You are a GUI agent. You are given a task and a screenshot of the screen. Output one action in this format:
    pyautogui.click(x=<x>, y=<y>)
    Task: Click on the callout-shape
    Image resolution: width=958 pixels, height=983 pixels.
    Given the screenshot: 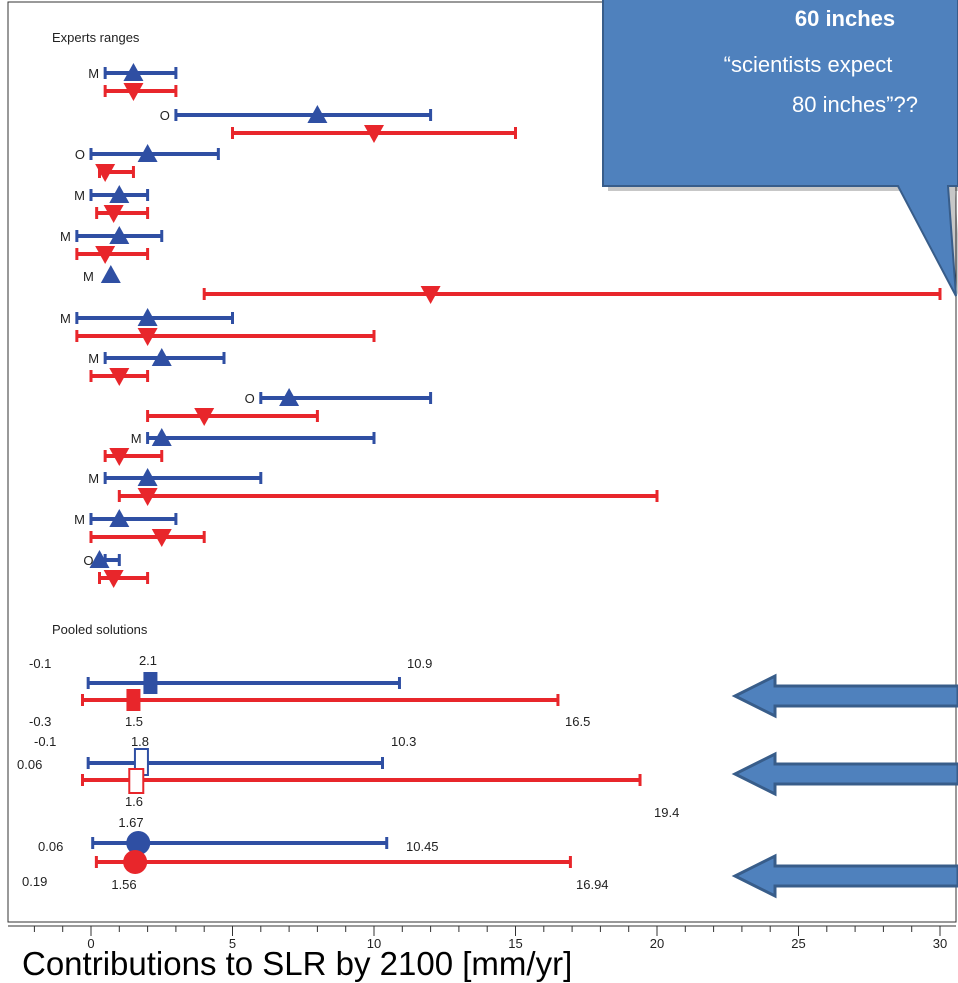 What is the action you would take?
    pyautogui.click(x=780, y=148)
    